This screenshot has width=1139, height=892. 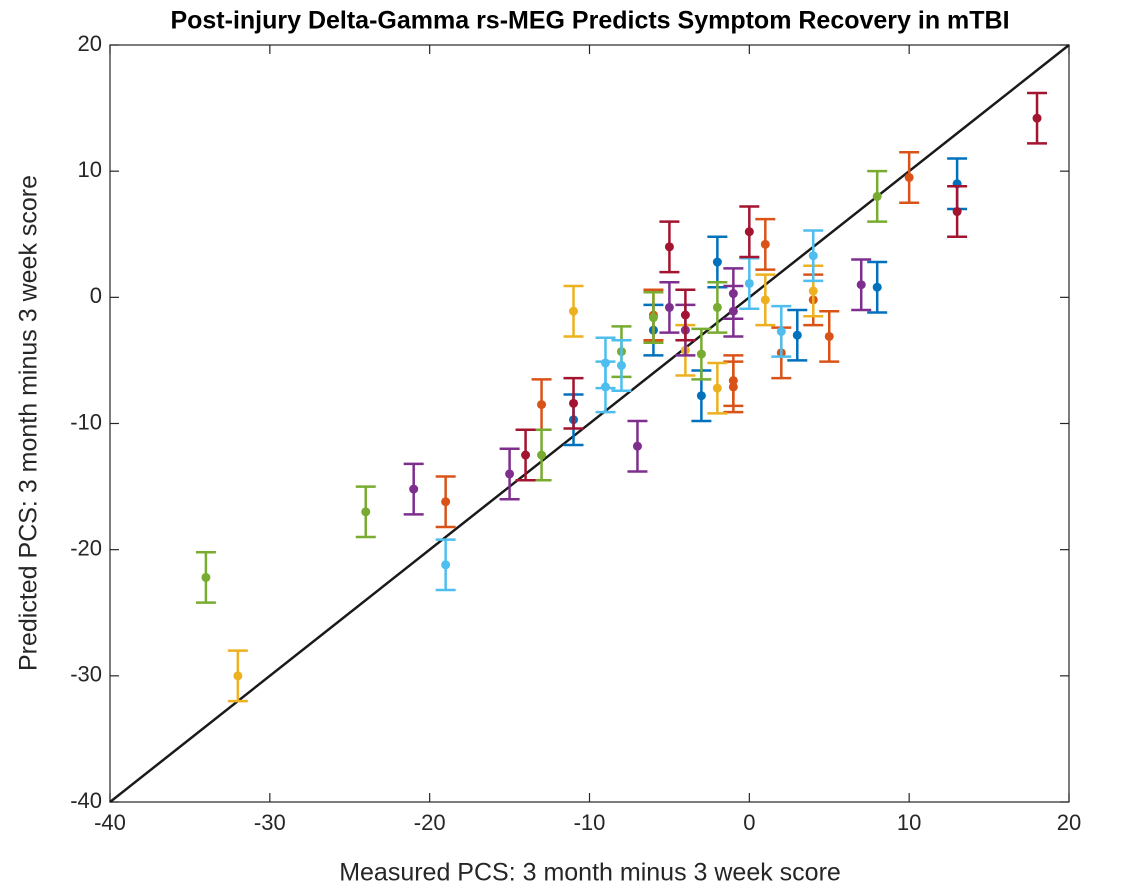 What do you see at coordinates (86, 421) in the screenshot?
I see `y-tick-label: -10` at bounding box center [86, 421].